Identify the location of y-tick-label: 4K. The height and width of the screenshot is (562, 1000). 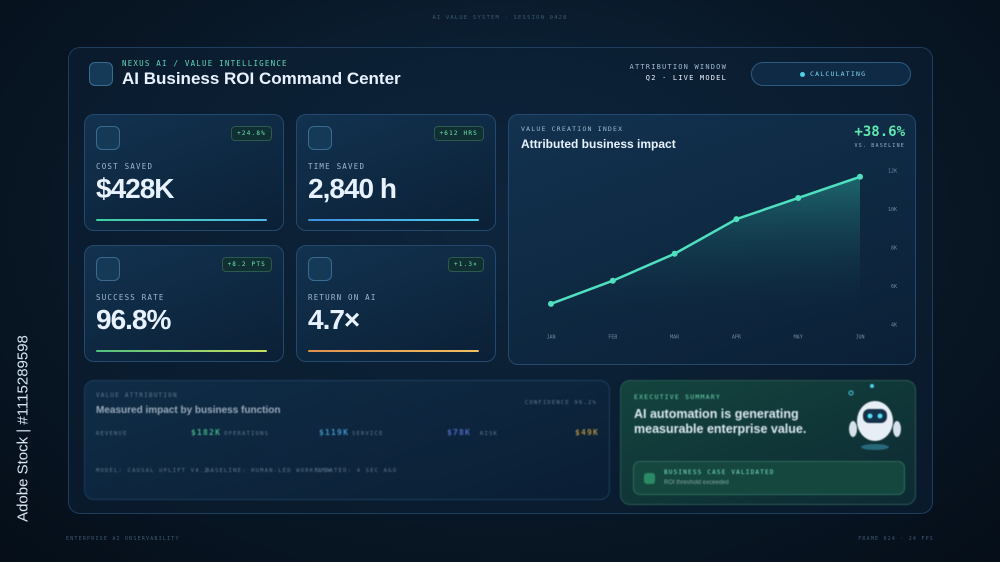
(894, 326).